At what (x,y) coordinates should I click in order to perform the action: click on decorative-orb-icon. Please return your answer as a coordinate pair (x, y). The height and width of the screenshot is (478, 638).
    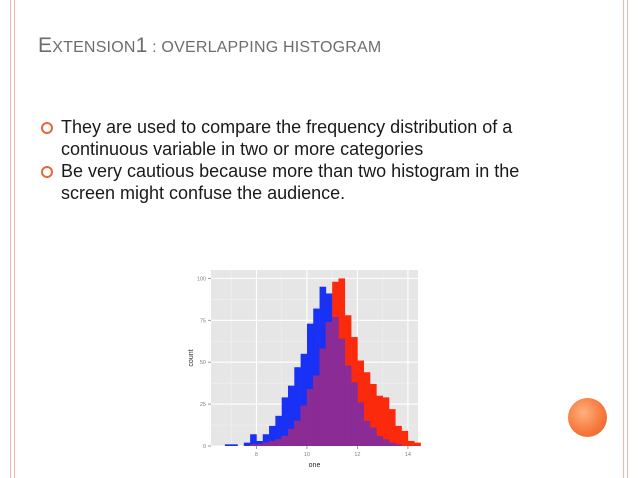
    Looking at the image, I should click on (587, 417).